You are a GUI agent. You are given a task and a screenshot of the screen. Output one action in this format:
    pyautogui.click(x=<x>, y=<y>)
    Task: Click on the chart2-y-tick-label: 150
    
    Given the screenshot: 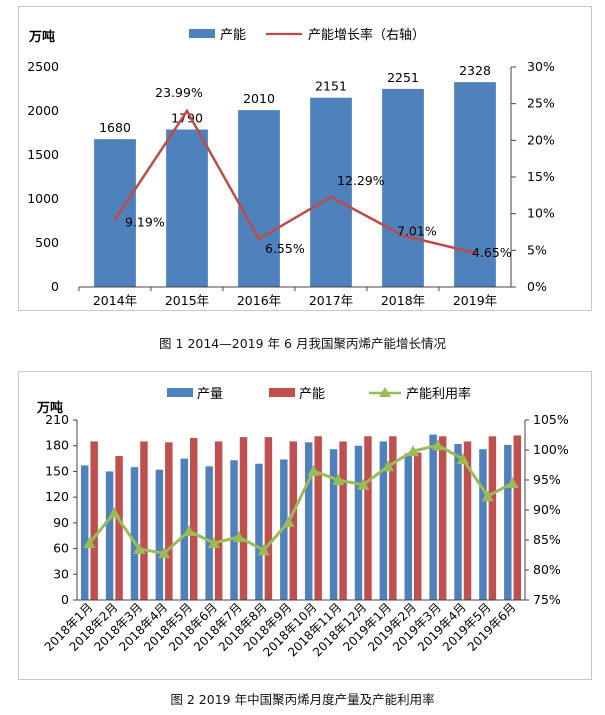 What is the action you would take?
    pyautogui.click(x=57, y=470)
    